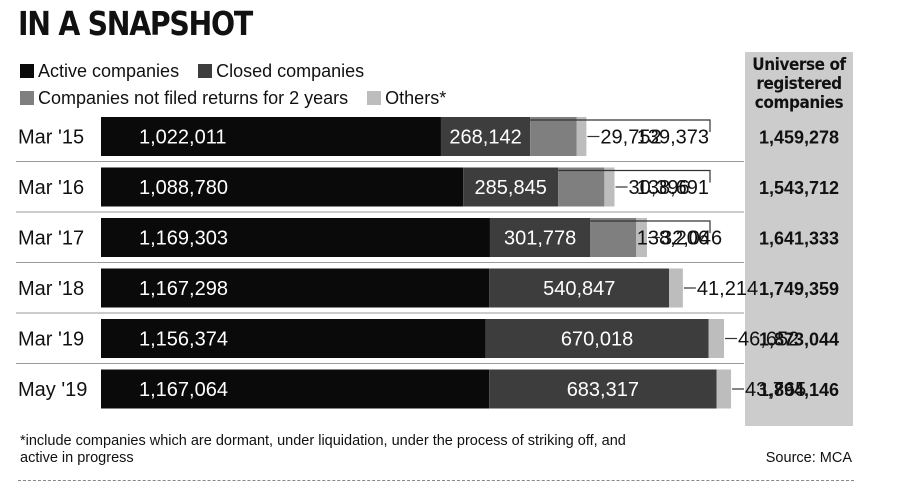 Image resolution: width=900 pixels, height=494 pixels. Describe the element at coordinates (51, 188) in the screenshot. I see `category-label: Mar '16` at that location.